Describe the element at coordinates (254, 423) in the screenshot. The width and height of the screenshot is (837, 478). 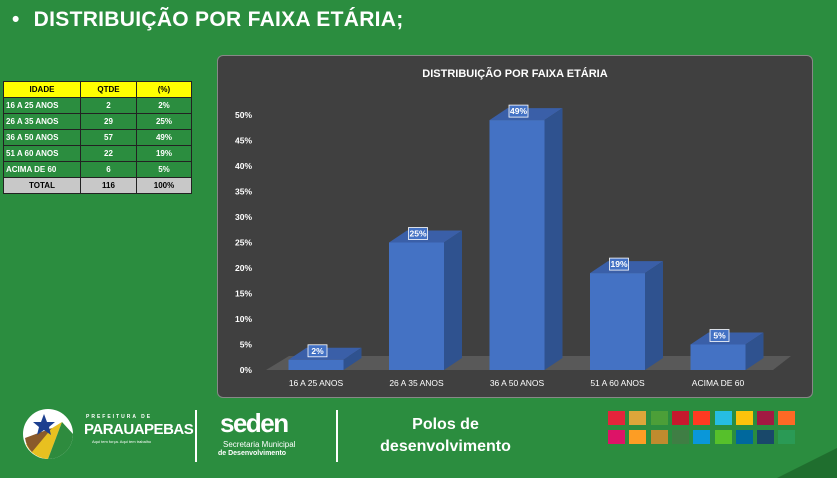
I see `seden-logo: seden` at that location.